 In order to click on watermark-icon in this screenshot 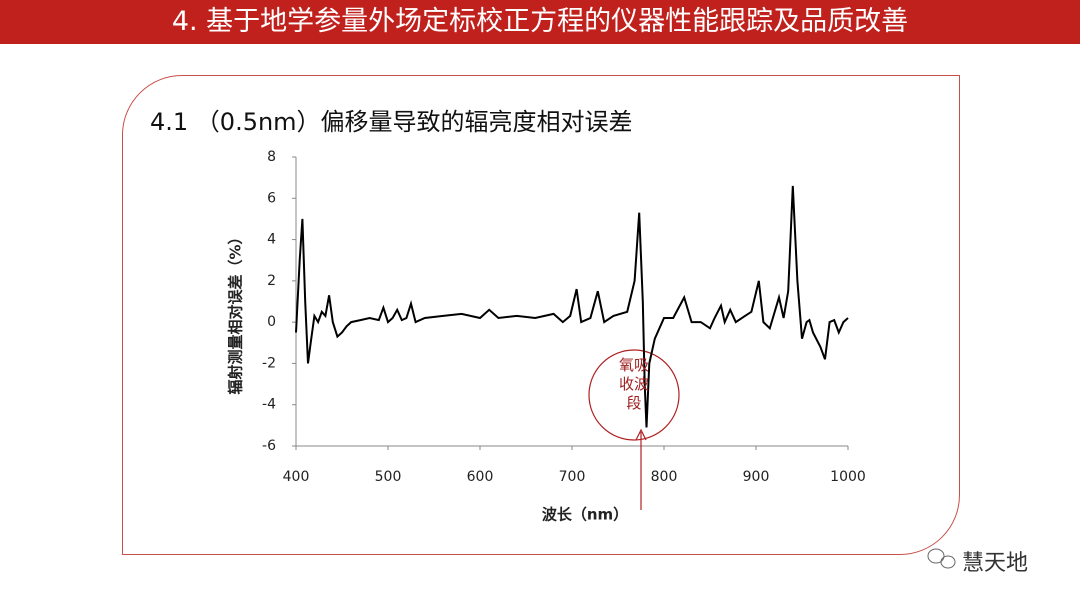, I will do `click(941, 558)`.